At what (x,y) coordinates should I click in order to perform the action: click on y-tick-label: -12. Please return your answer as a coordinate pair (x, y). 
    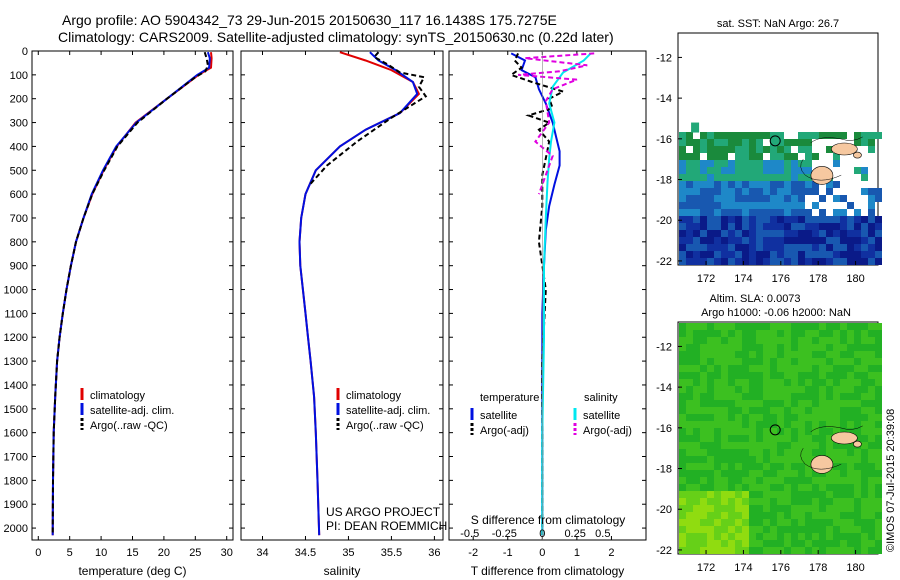
    Looking at the image, I should click on (664, 58).